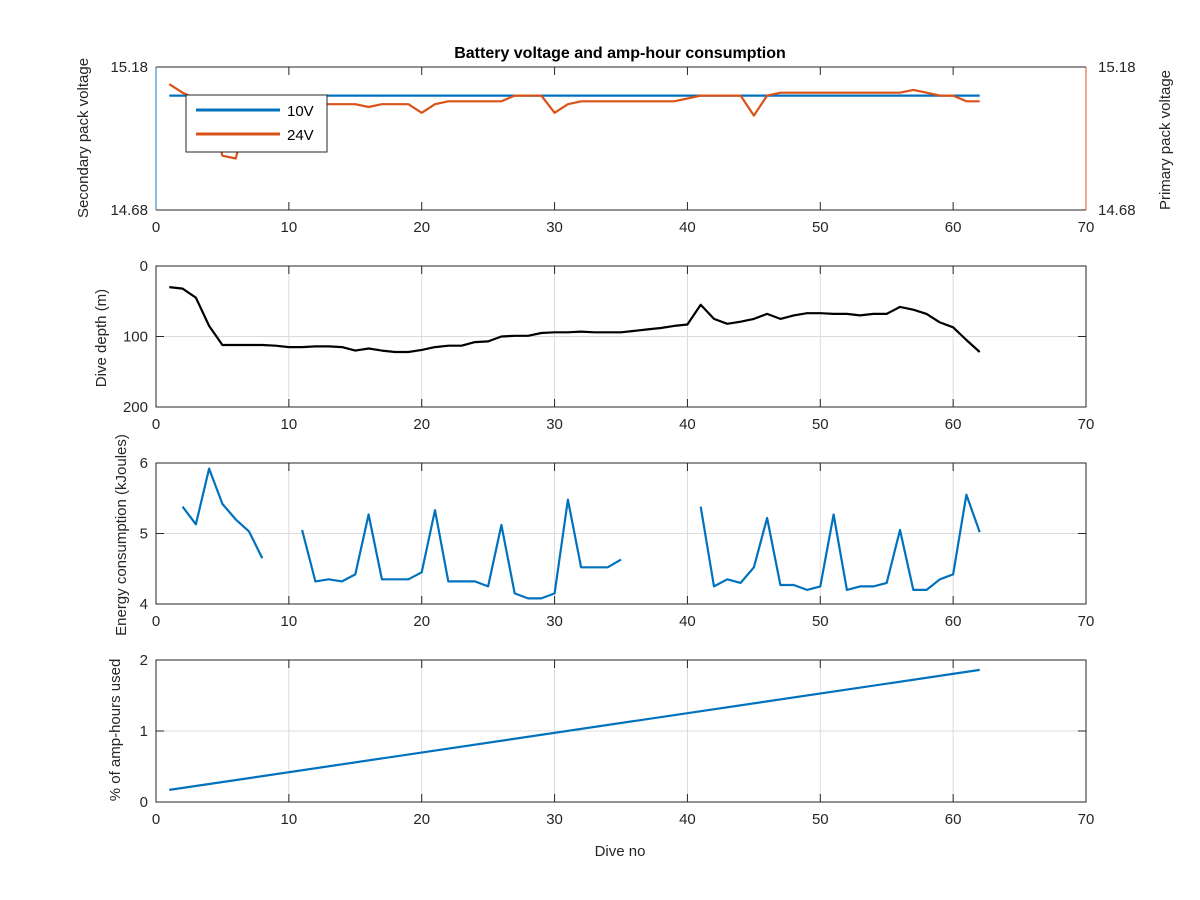 The height and width of the screenshot is (900, 1200). Describe the element at coordinates (144, 660) in the screenshot. I see `y-tick-label: 2` at that location.